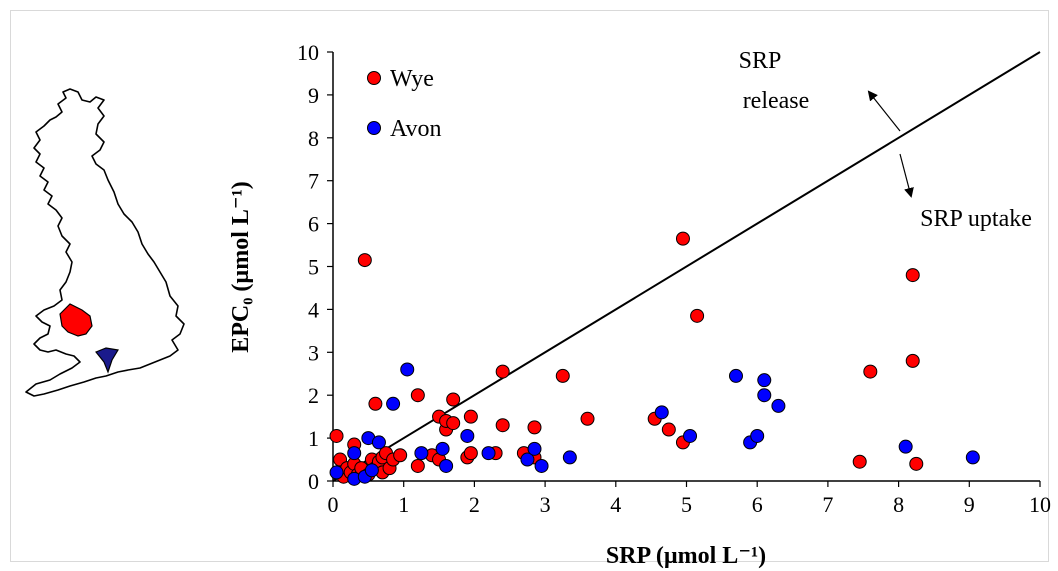 The image size is (1058, 571). What do you see at coordinates (313, 267) in the screenshot?
I see `y-tick-label: 5` at bounding box center [313, 267].